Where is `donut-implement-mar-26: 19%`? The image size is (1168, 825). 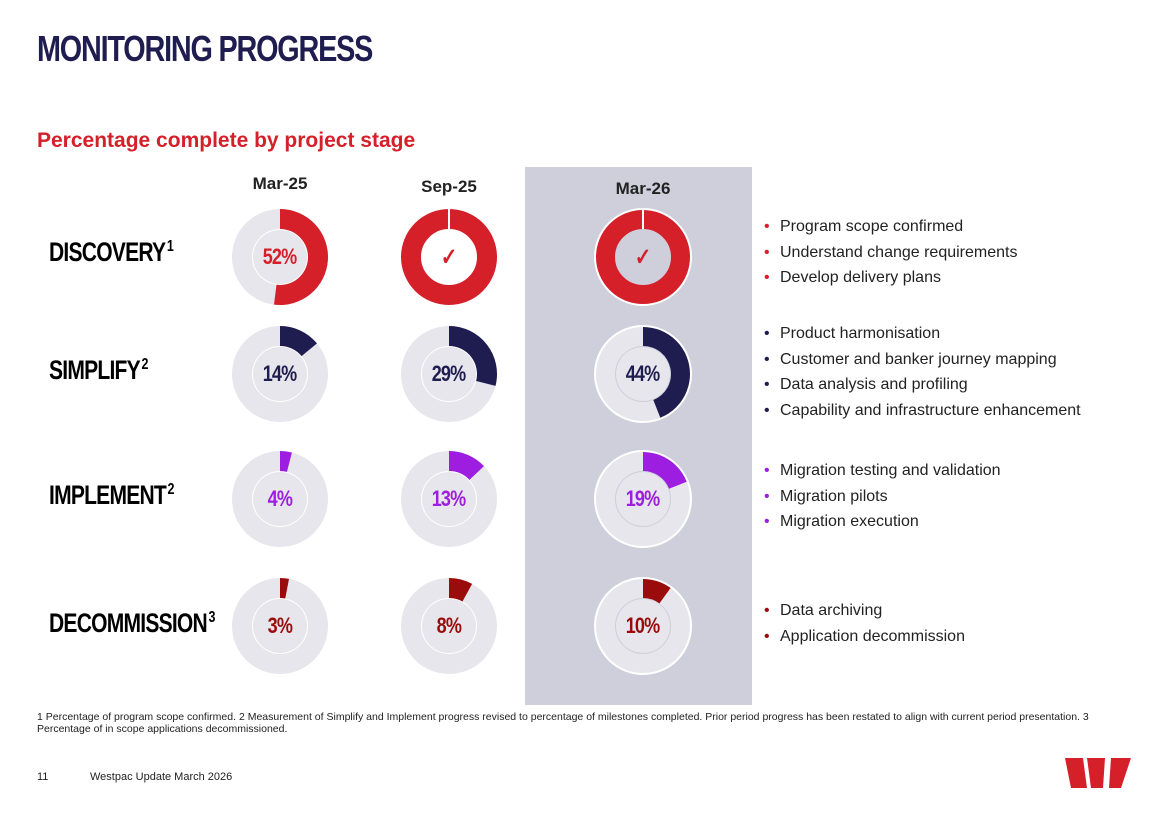
donut-implement-mar-26: 19% is located at coordinates (643, 499).